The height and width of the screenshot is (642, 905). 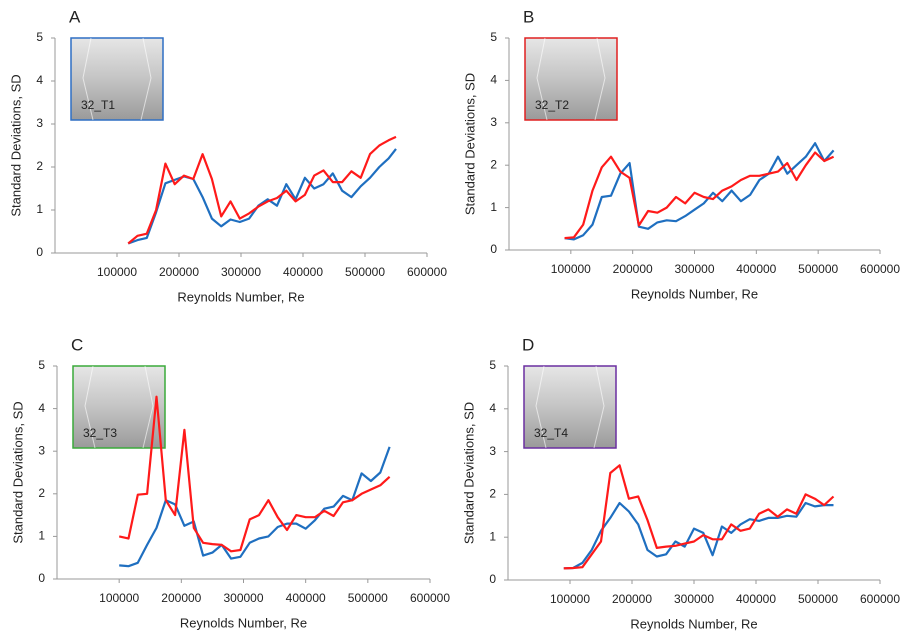 What do you see at coordinates (528, 344) in the screenshot?
I see `panel-title: D` at bounding box center [528, 344].